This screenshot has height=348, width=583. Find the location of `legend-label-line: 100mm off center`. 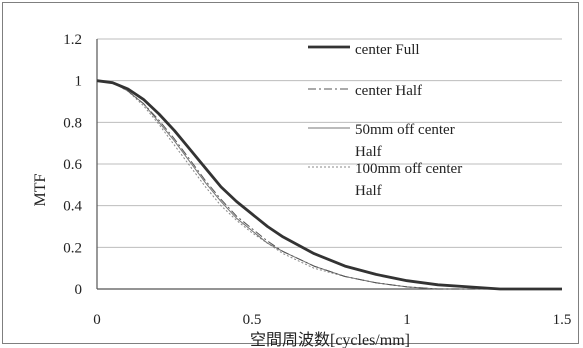

legend-label-line: 100mm off center is located at coordinates (408, 169).